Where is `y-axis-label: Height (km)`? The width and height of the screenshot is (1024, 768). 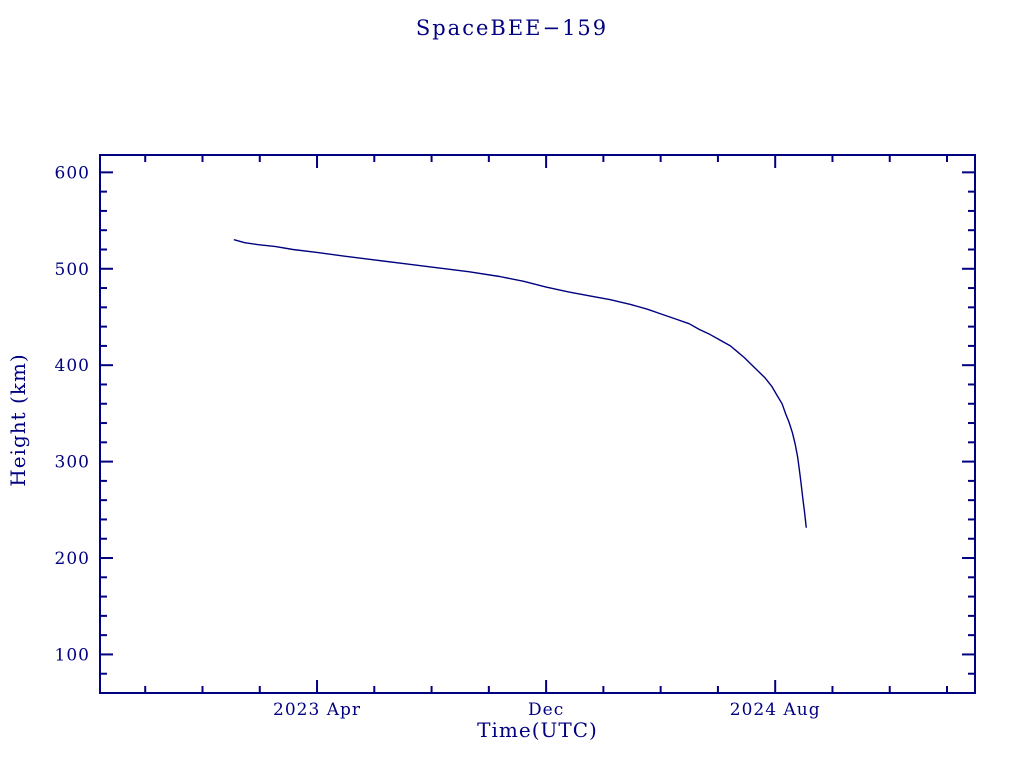
y-axis-label: Height (km) is located at coordinates (18, 420).